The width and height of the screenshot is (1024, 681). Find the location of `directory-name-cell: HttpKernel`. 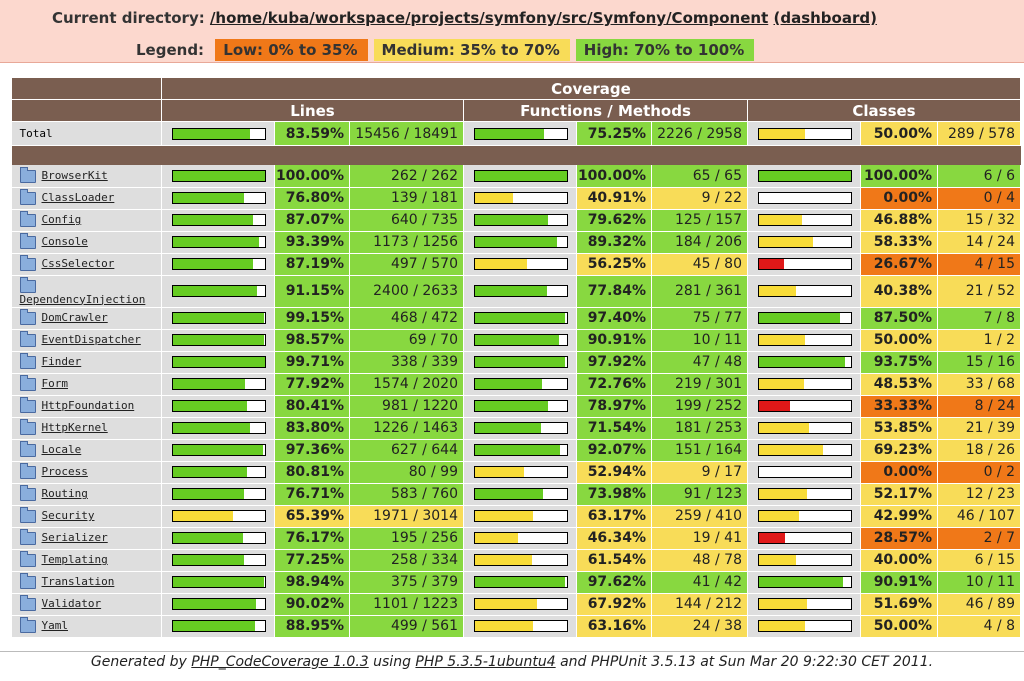

directory-name-cell: HttpKernel is located at coordinates (86, 428).